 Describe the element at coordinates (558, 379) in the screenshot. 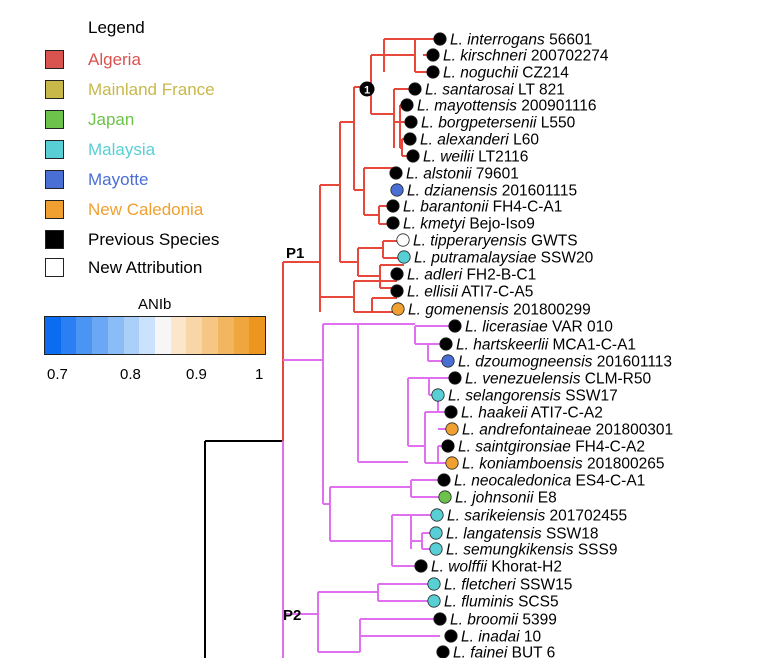

I see `leaf-label: L. venezuelensis CLM-R50` at that location.